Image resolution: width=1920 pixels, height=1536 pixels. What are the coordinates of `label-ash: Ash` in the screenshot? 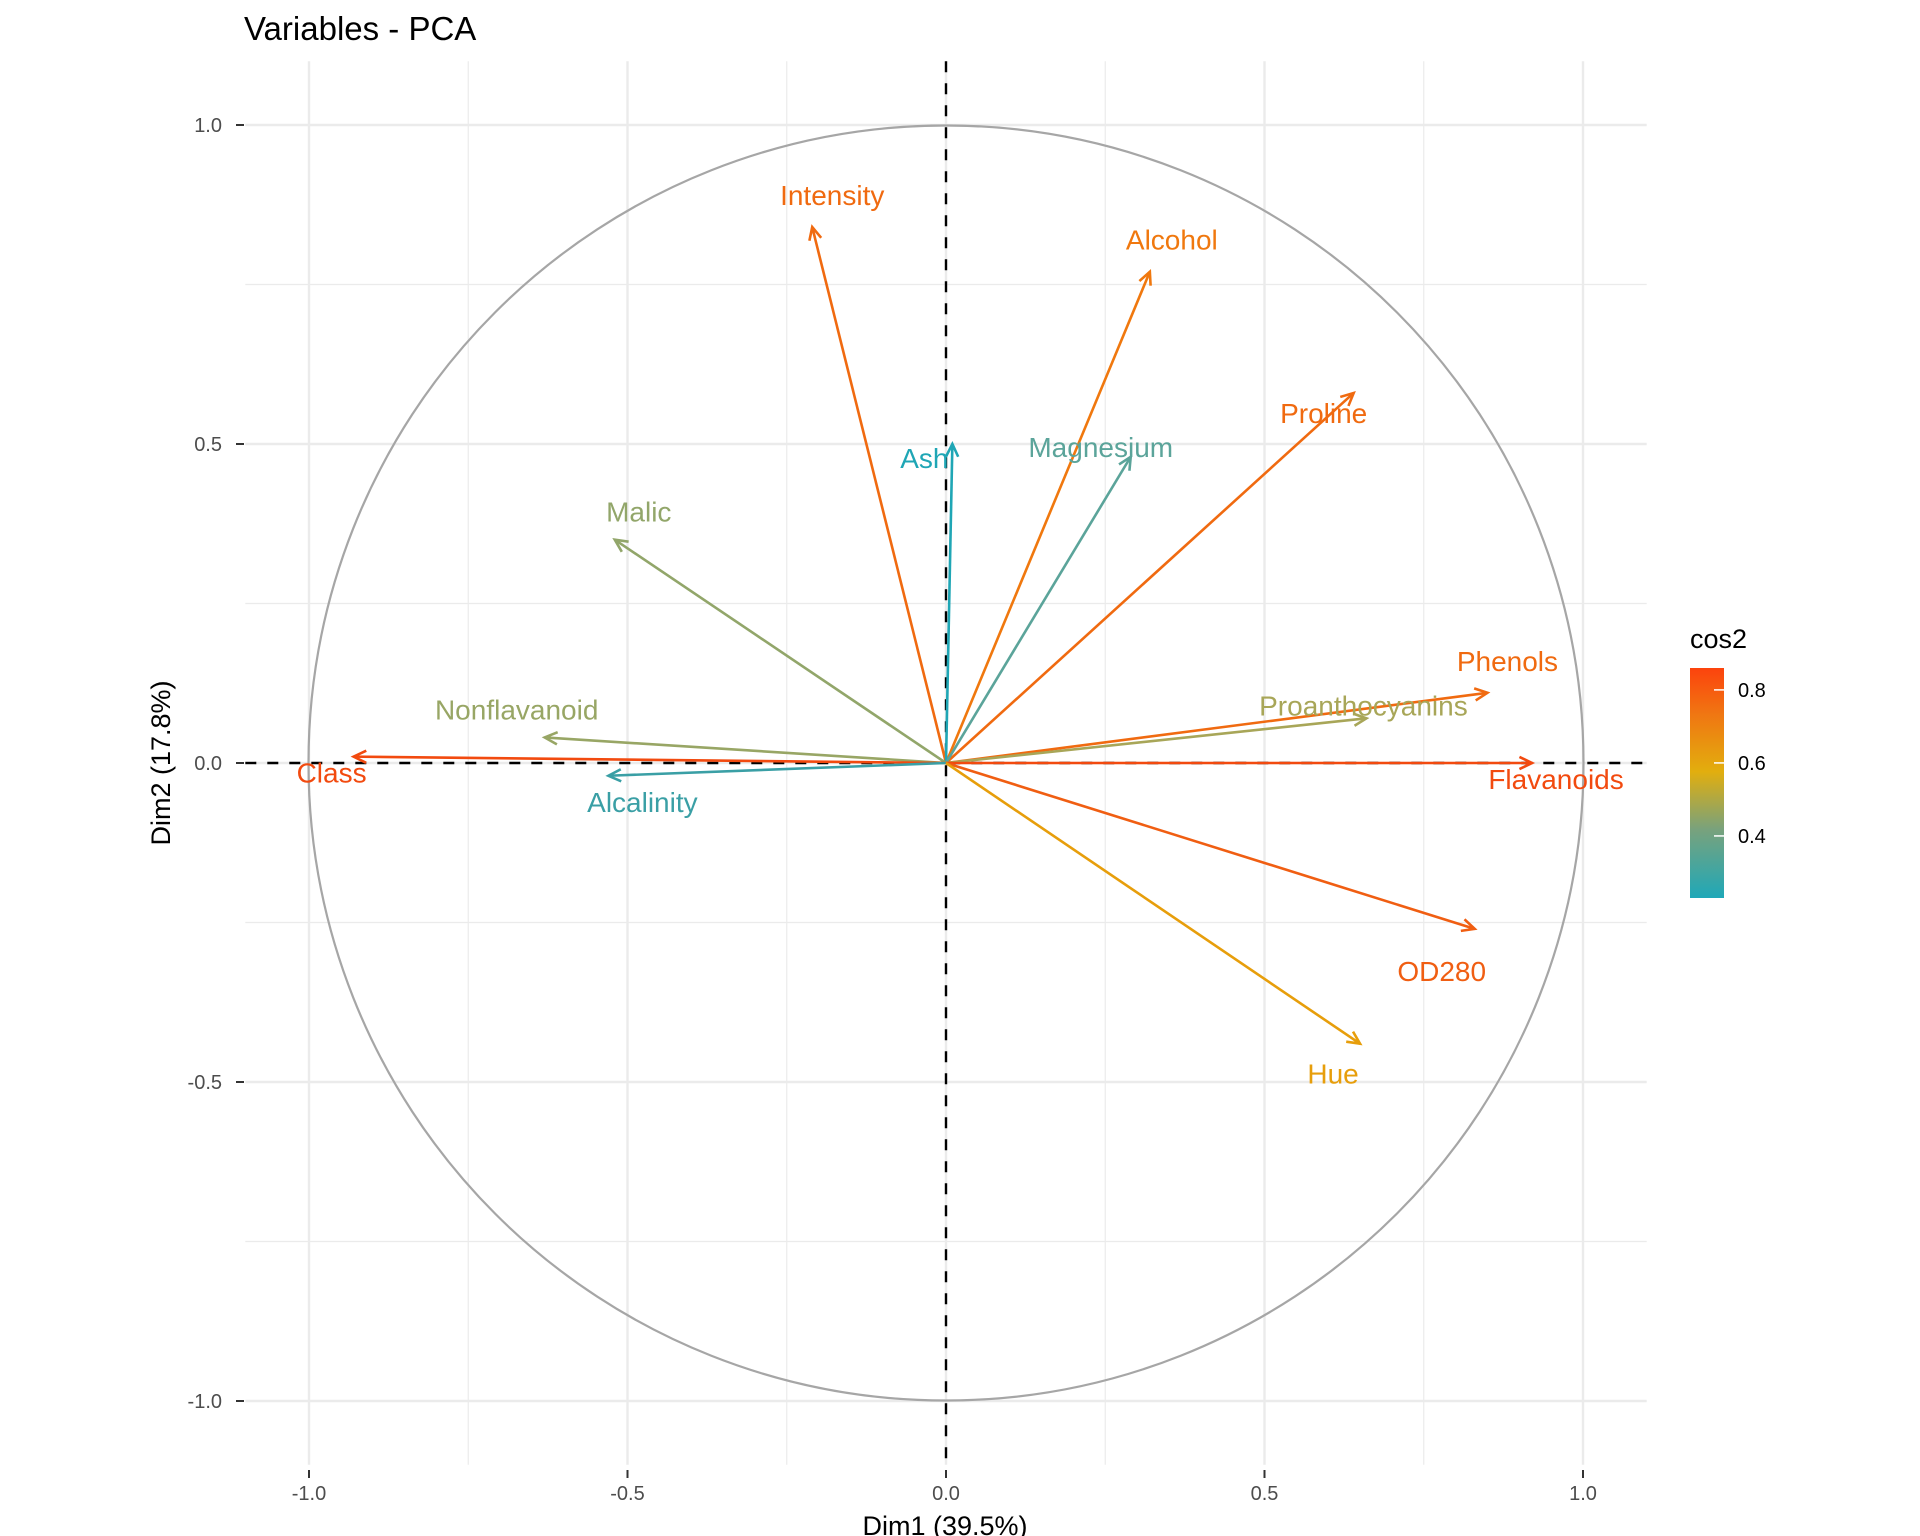 It's located at (924, 458).